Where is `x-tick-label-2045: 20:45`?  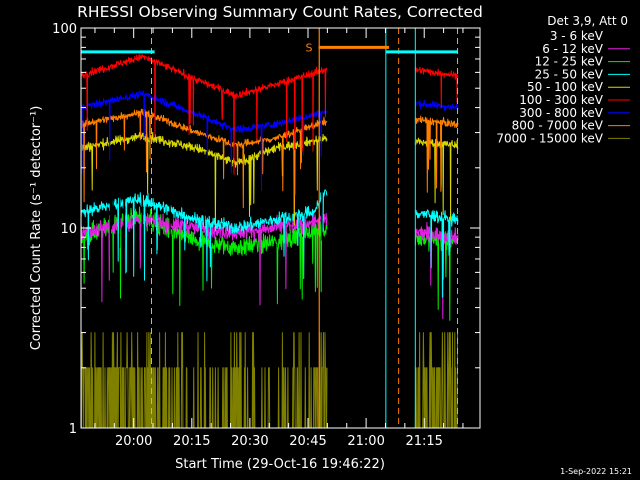 x-tick-label-2045: 20:45 is located at coordinates (307, 441).